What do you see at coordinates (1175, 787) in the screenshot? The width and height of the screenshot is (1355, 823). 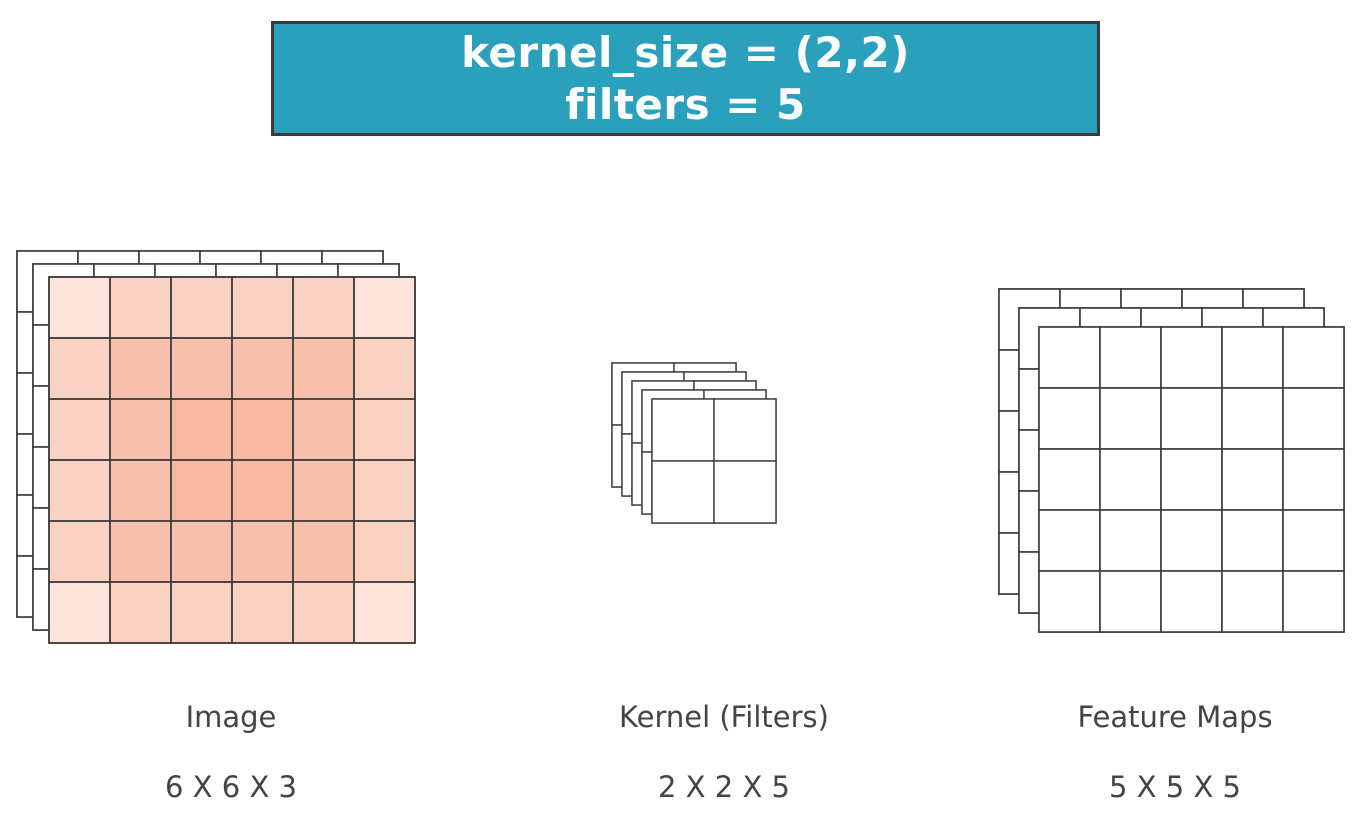 I see `feature-maps-dims: 5 X 5 X 5` at bounding box center [1175, 787].